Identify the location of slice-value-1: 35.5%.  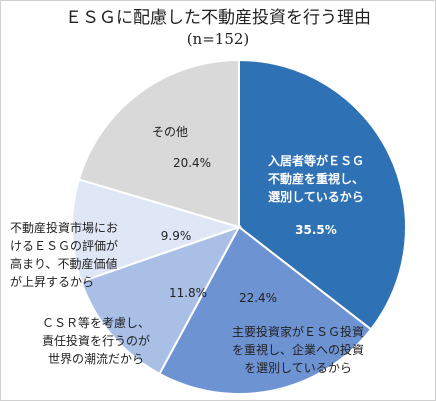
(316, 230).